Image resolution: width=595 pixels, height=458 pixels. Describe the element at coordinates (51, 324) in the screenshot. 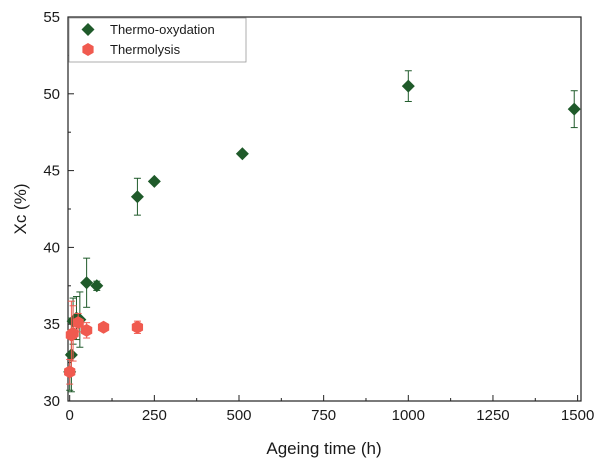

I see `y-tick-label: 35` at that location.